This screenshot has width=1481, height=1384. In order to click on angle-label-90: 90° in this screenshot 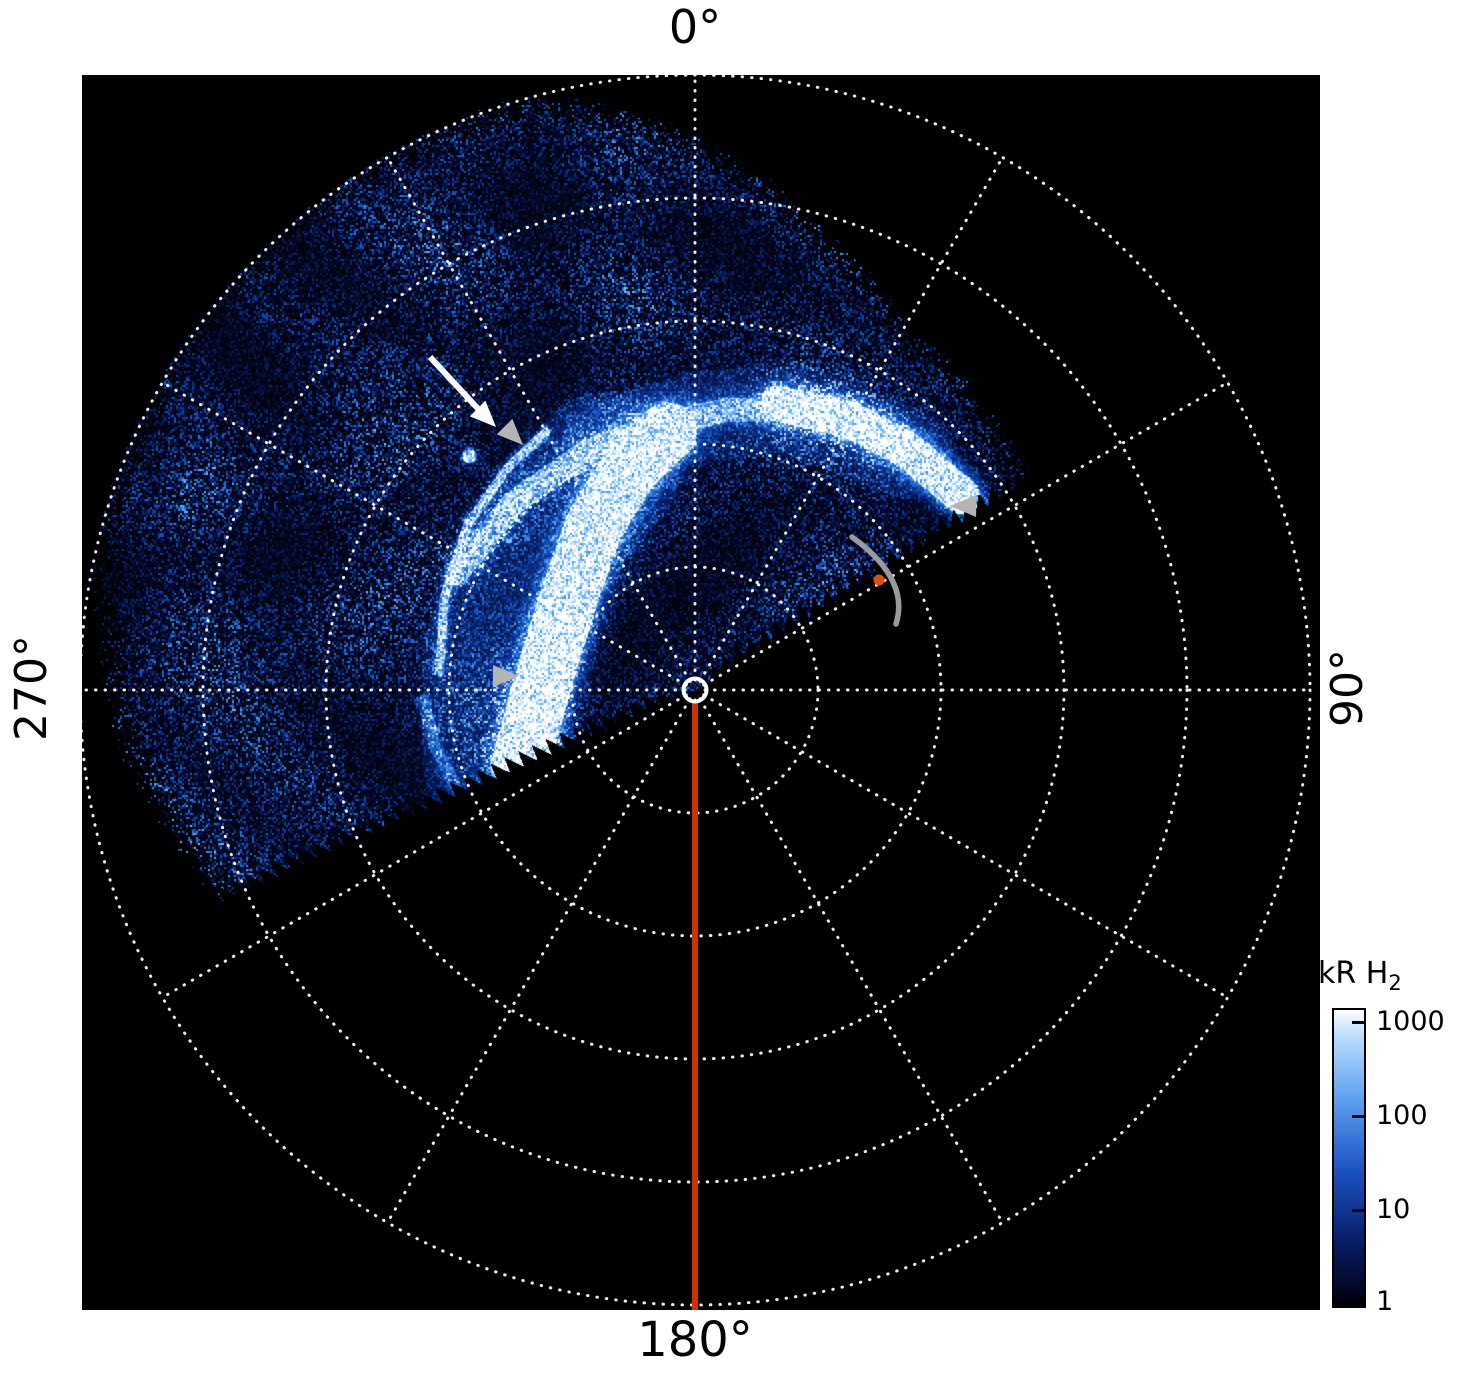, I will do `click(1347, 688)`.